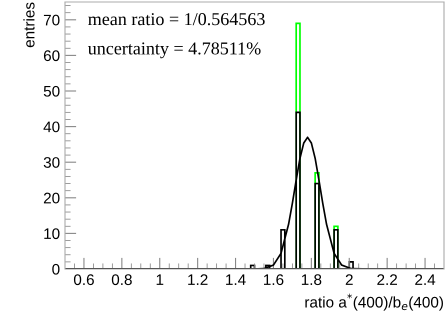 This screenshot has height=324, width=446. I want to click on y-tick-label: 30, so click(52, 162).